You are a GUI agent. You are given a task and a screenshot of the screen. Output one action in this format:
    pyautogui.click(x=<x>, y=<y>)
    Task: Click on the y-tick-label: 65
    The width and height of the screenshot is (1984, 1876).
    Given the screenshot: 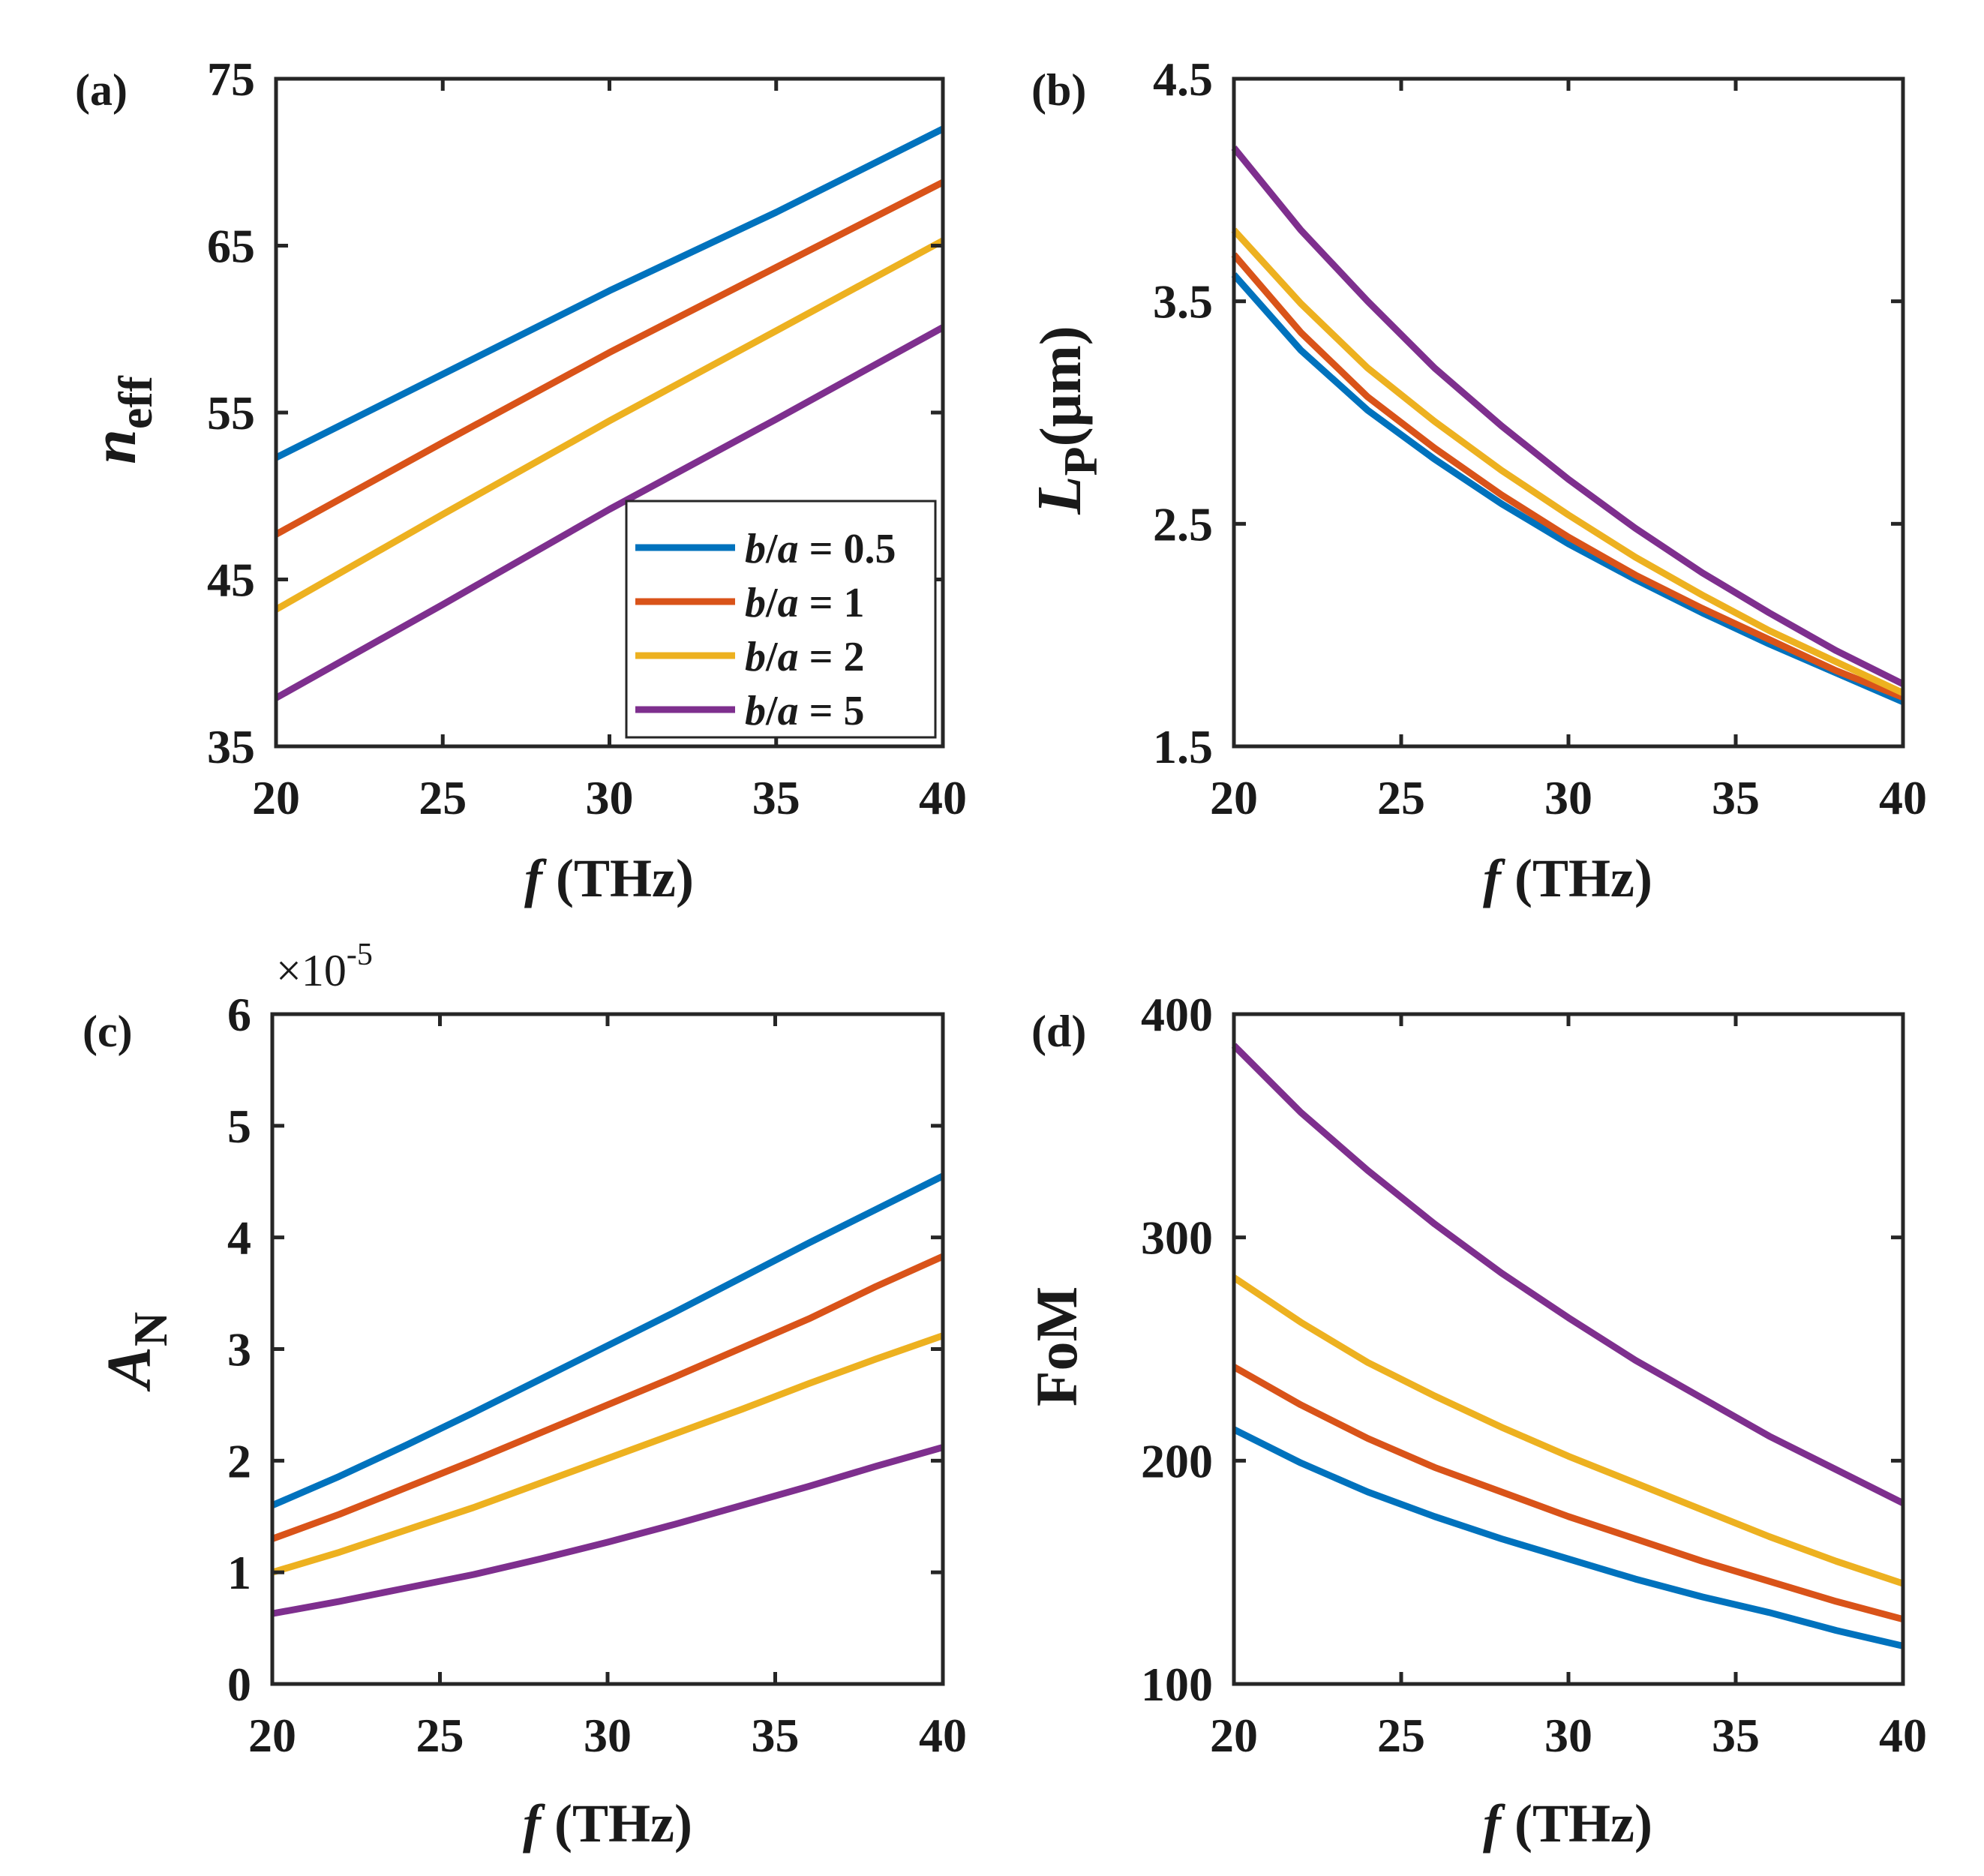 What is the action you would take?
    pyautogui.click(x=231, y=246)
    